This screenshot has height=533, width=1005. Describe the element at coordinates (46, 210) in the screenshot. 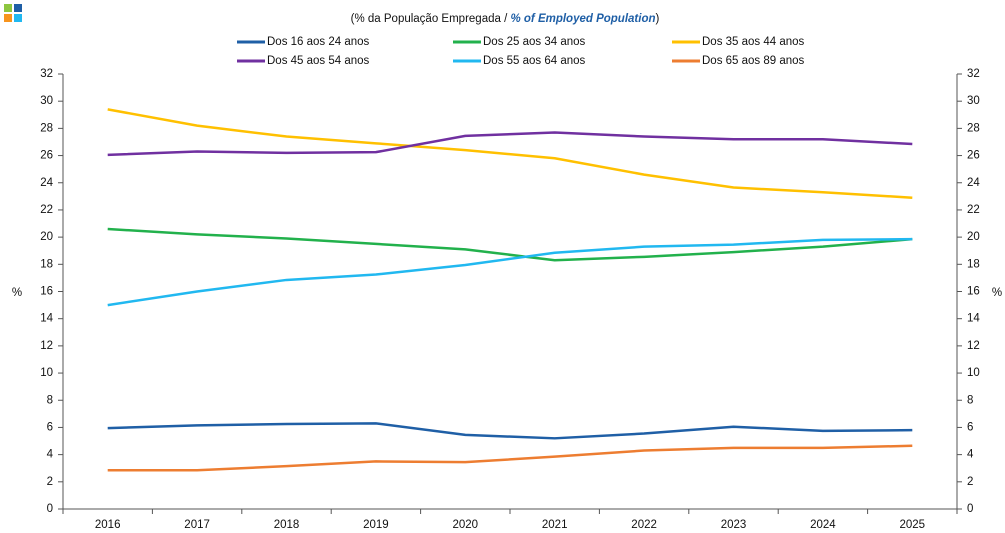

I see `y-tick-label: 22` at that location.